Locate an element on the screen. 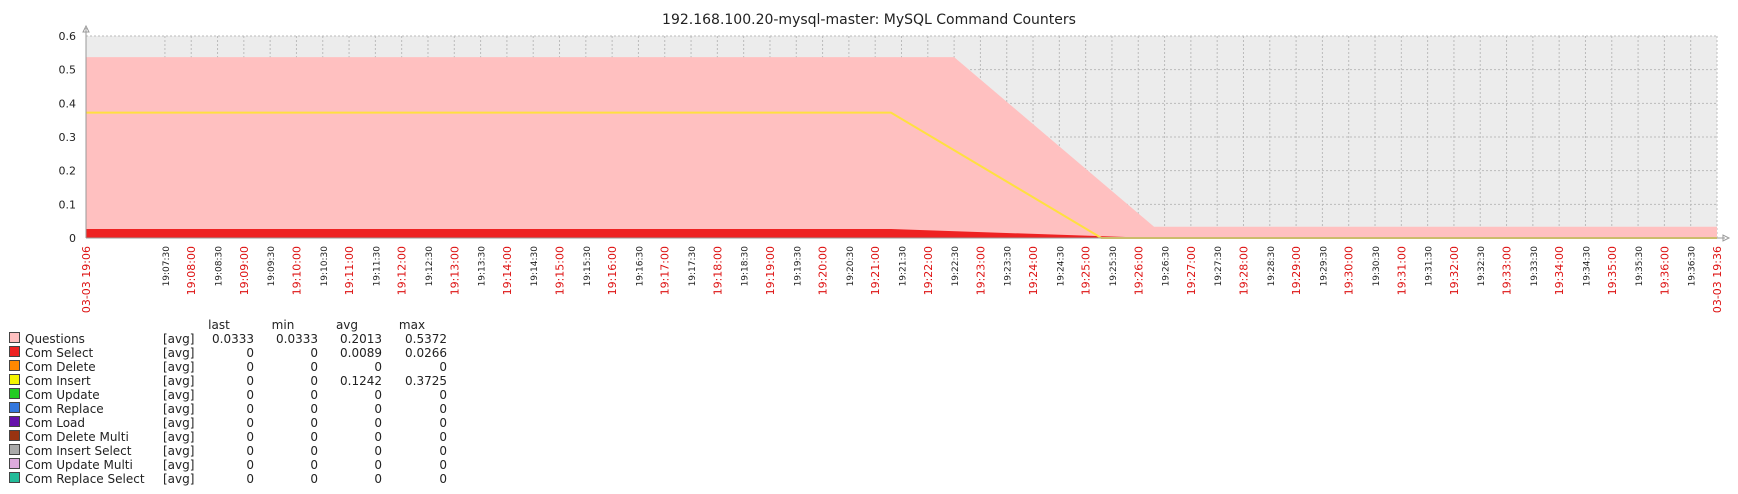 This screenshot has width=1738, height=494. x-tick-label: 19:07:30 is located at coordinates (167, 266).